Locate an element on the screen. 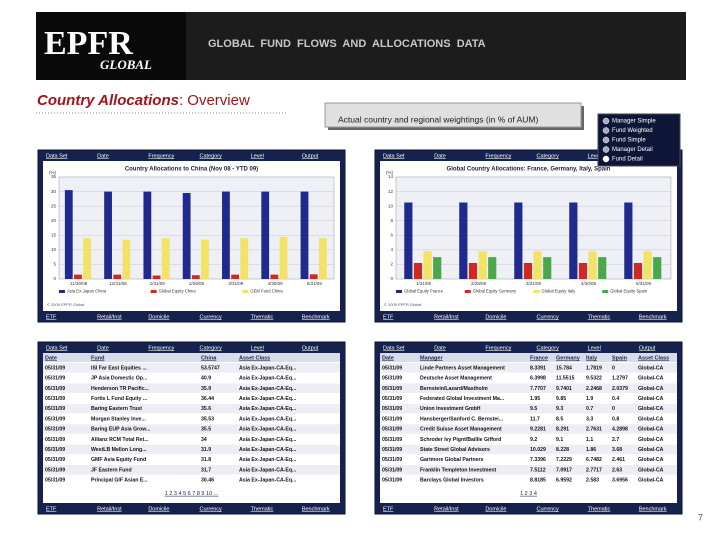  y-tick-label: 0 is located at coordinates (54, 278).